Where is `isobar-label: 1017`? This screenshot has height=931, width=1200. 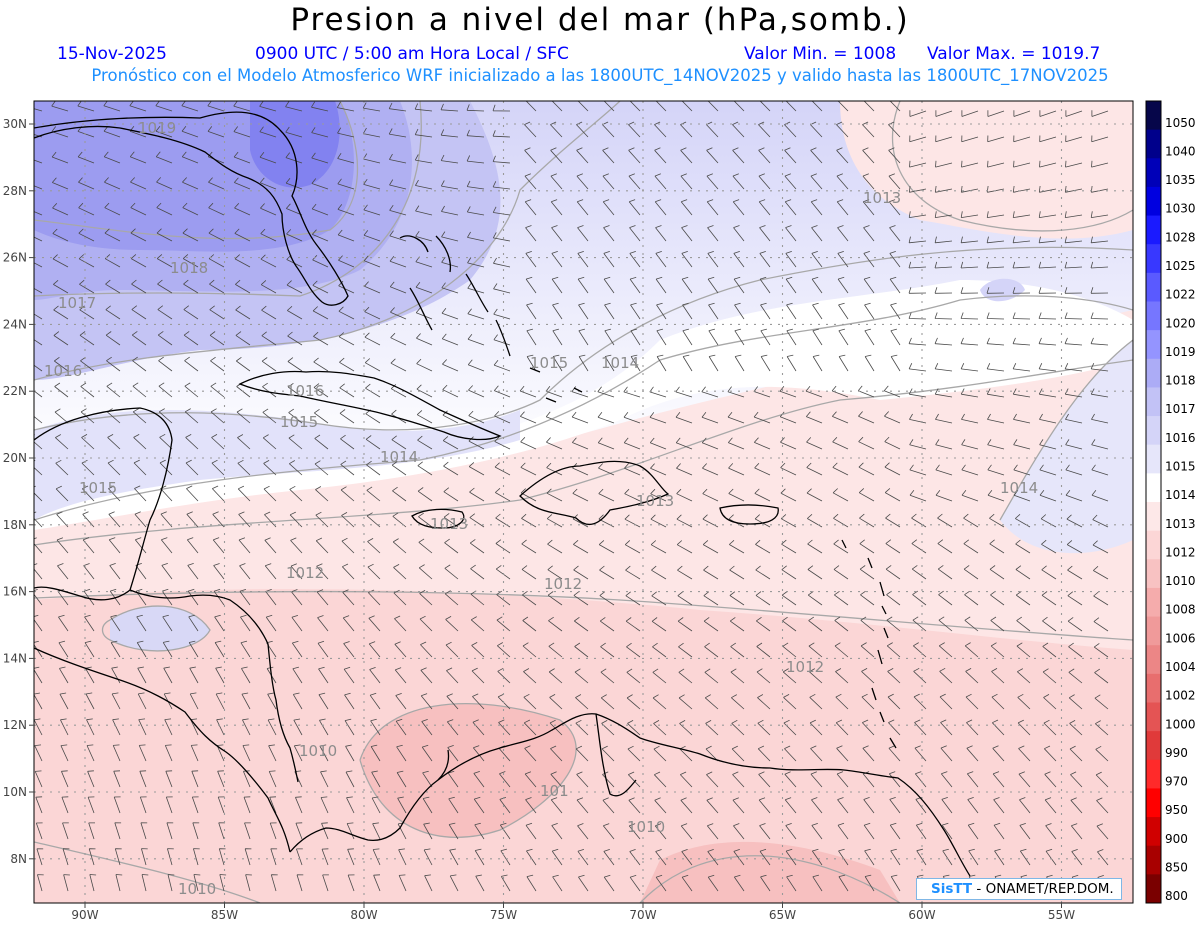
isobar-label: 1017 is located at coordinates (77, 303).